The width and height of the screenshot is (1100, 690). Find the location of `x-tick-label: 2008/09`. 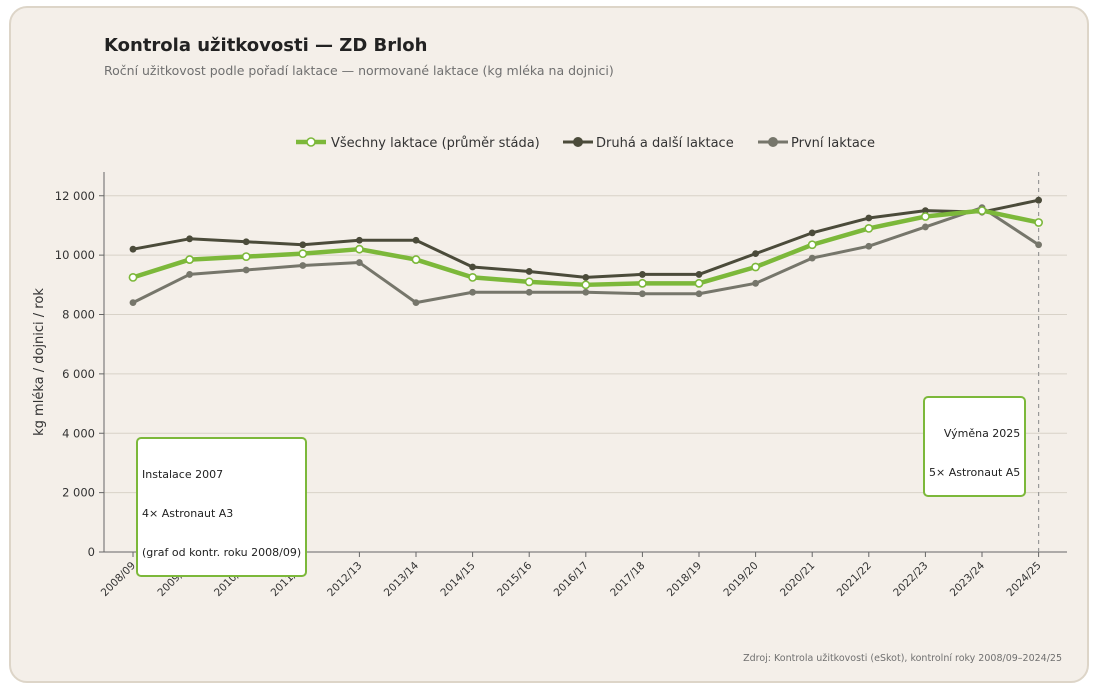

x-tick-label: 2008/09 is located at coordinates (118, 579).